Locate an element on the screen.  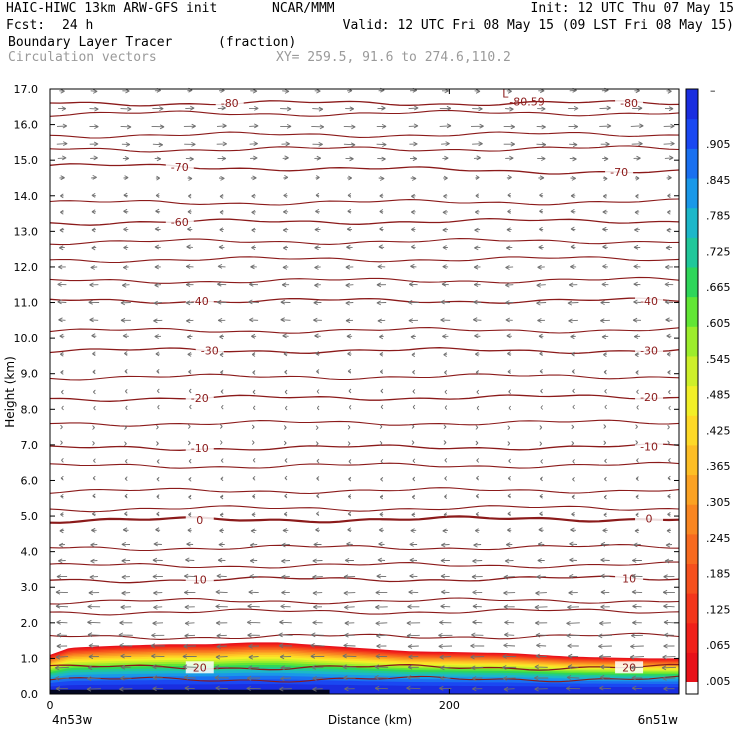
y-tick-label: 11.0 is located at coordinates (26, 303).